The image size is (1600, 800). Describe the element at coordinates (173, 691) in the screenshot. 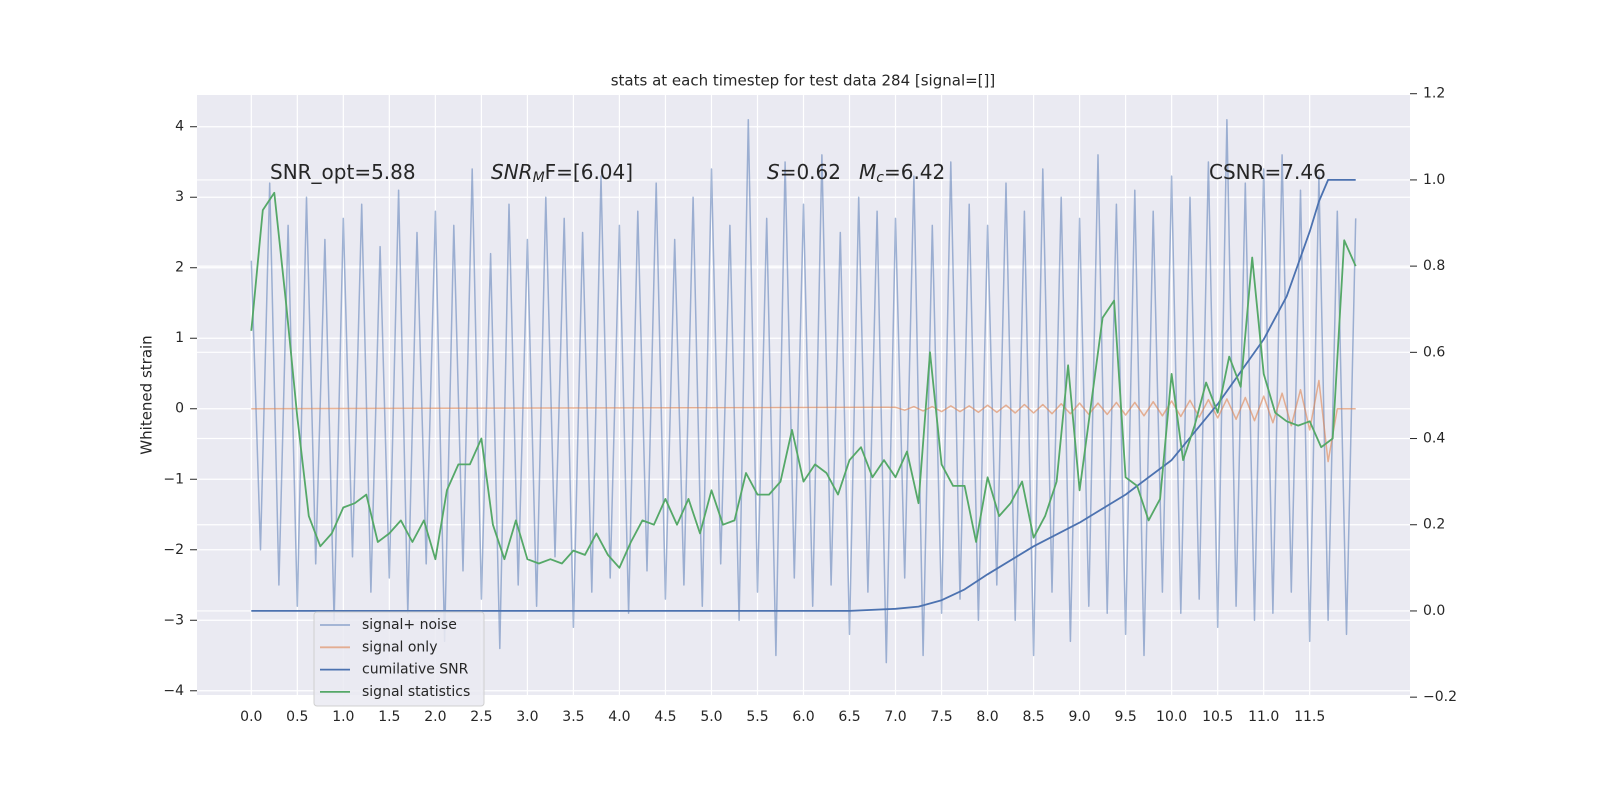

I see `y-tick-label: −4` at that location.